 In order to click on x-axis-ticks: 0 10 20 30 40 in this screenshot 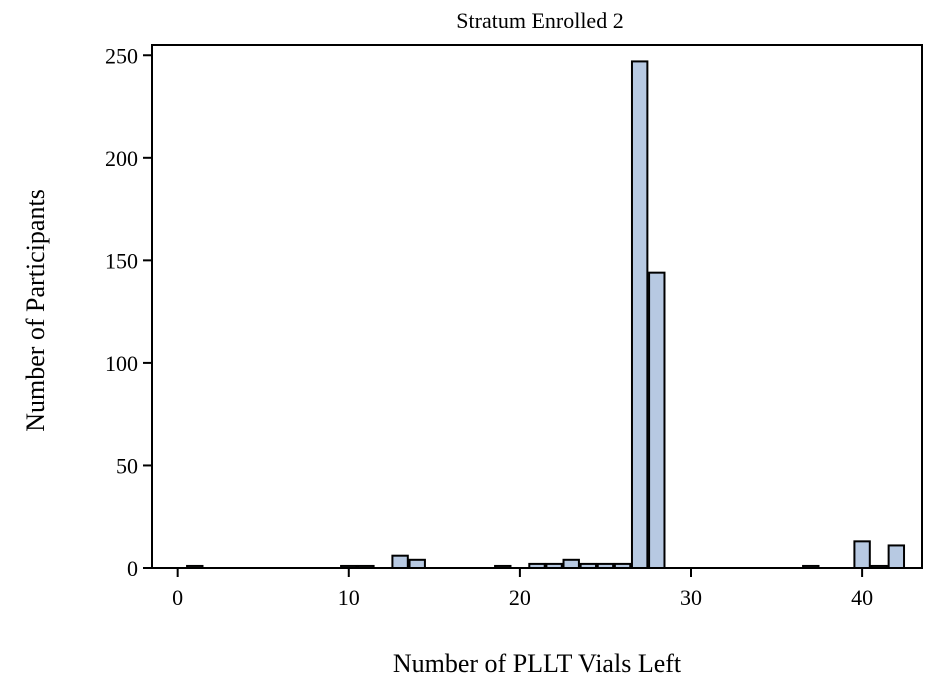, I will do `click(522, 589)`.